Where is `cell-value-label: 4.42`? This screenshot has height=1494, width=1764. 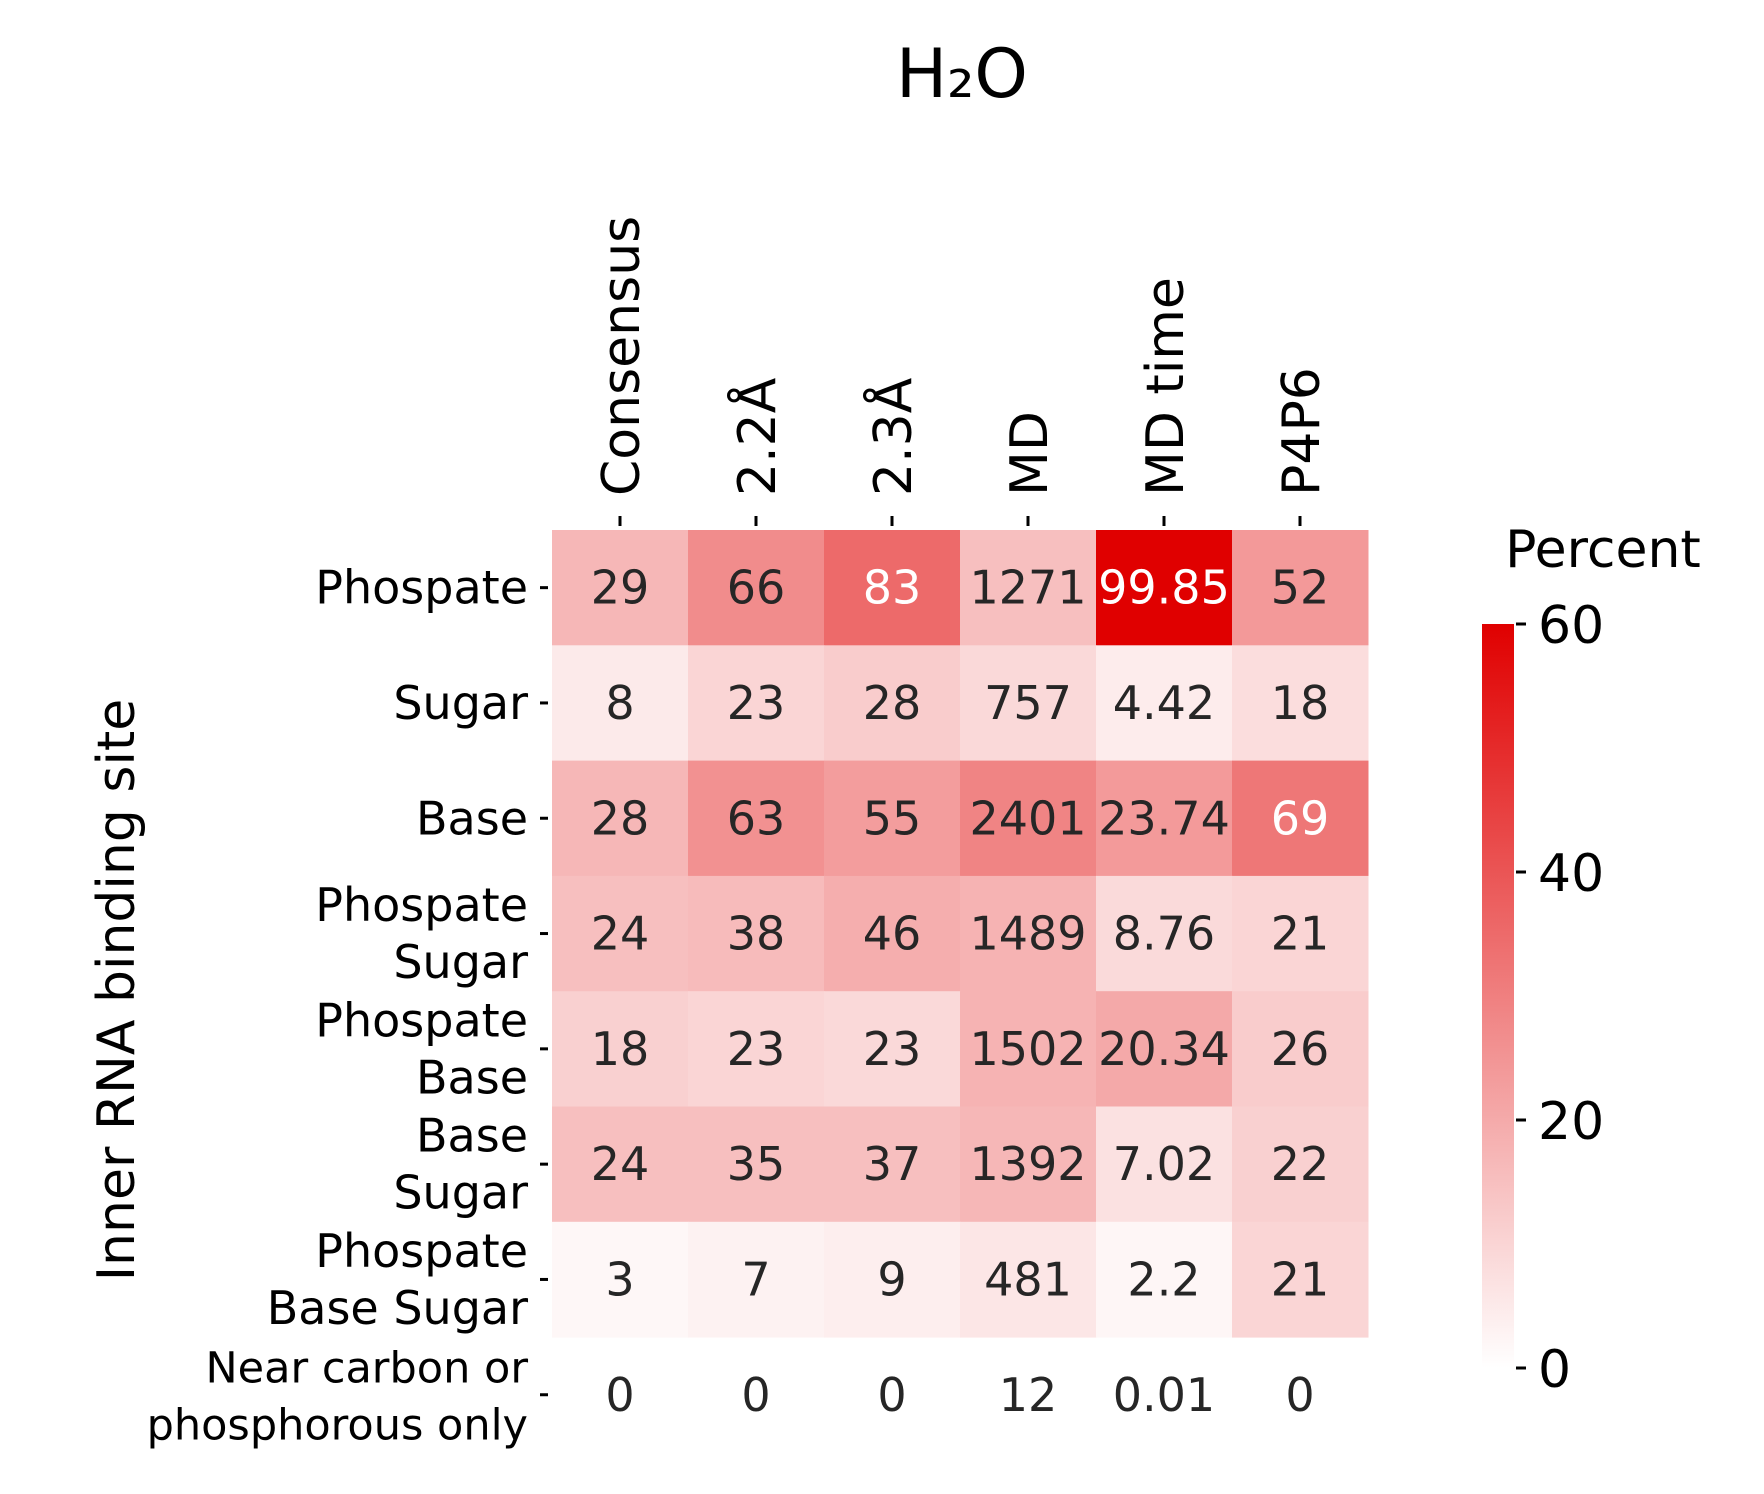 cell-value-label: 4.42 is located at coordinates (1164, 703).